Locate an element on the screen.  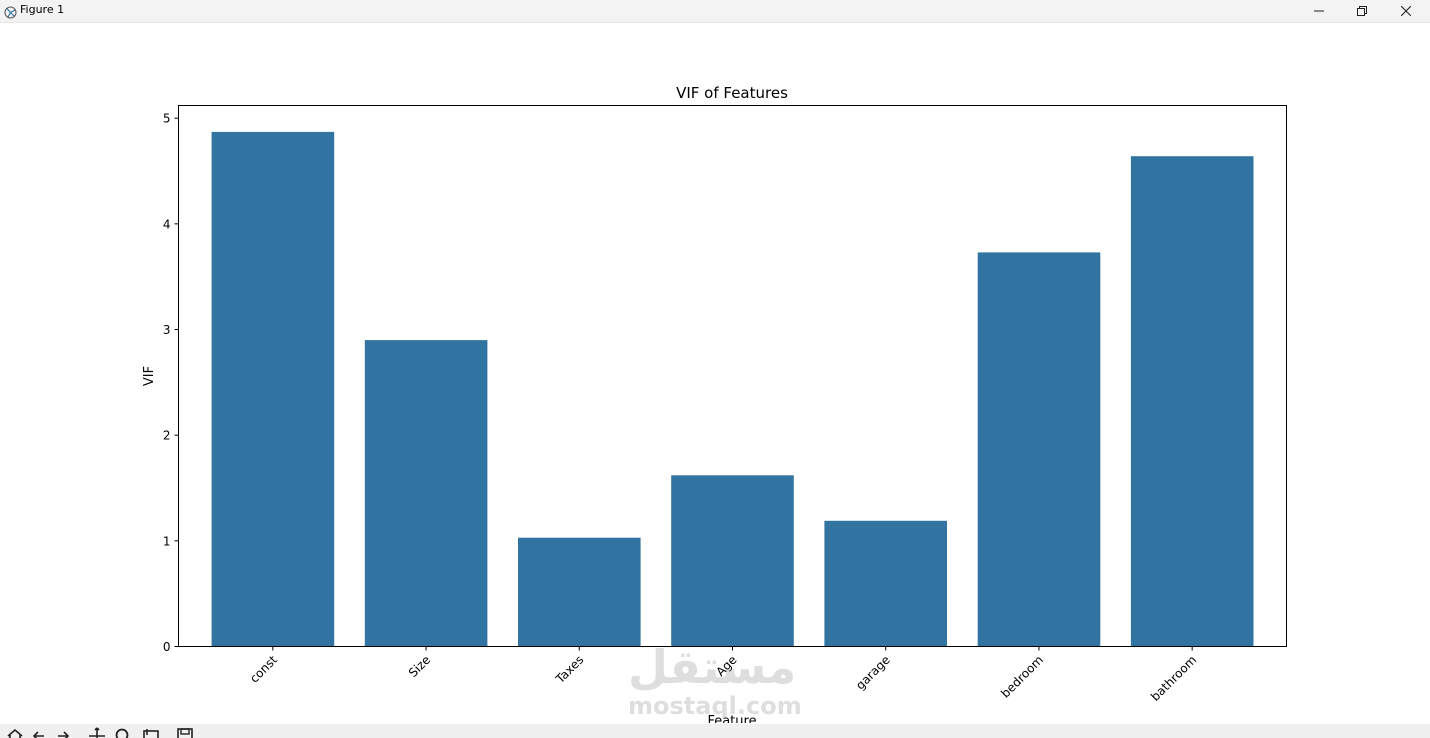
forward-button is located at coordinates (63, 732).